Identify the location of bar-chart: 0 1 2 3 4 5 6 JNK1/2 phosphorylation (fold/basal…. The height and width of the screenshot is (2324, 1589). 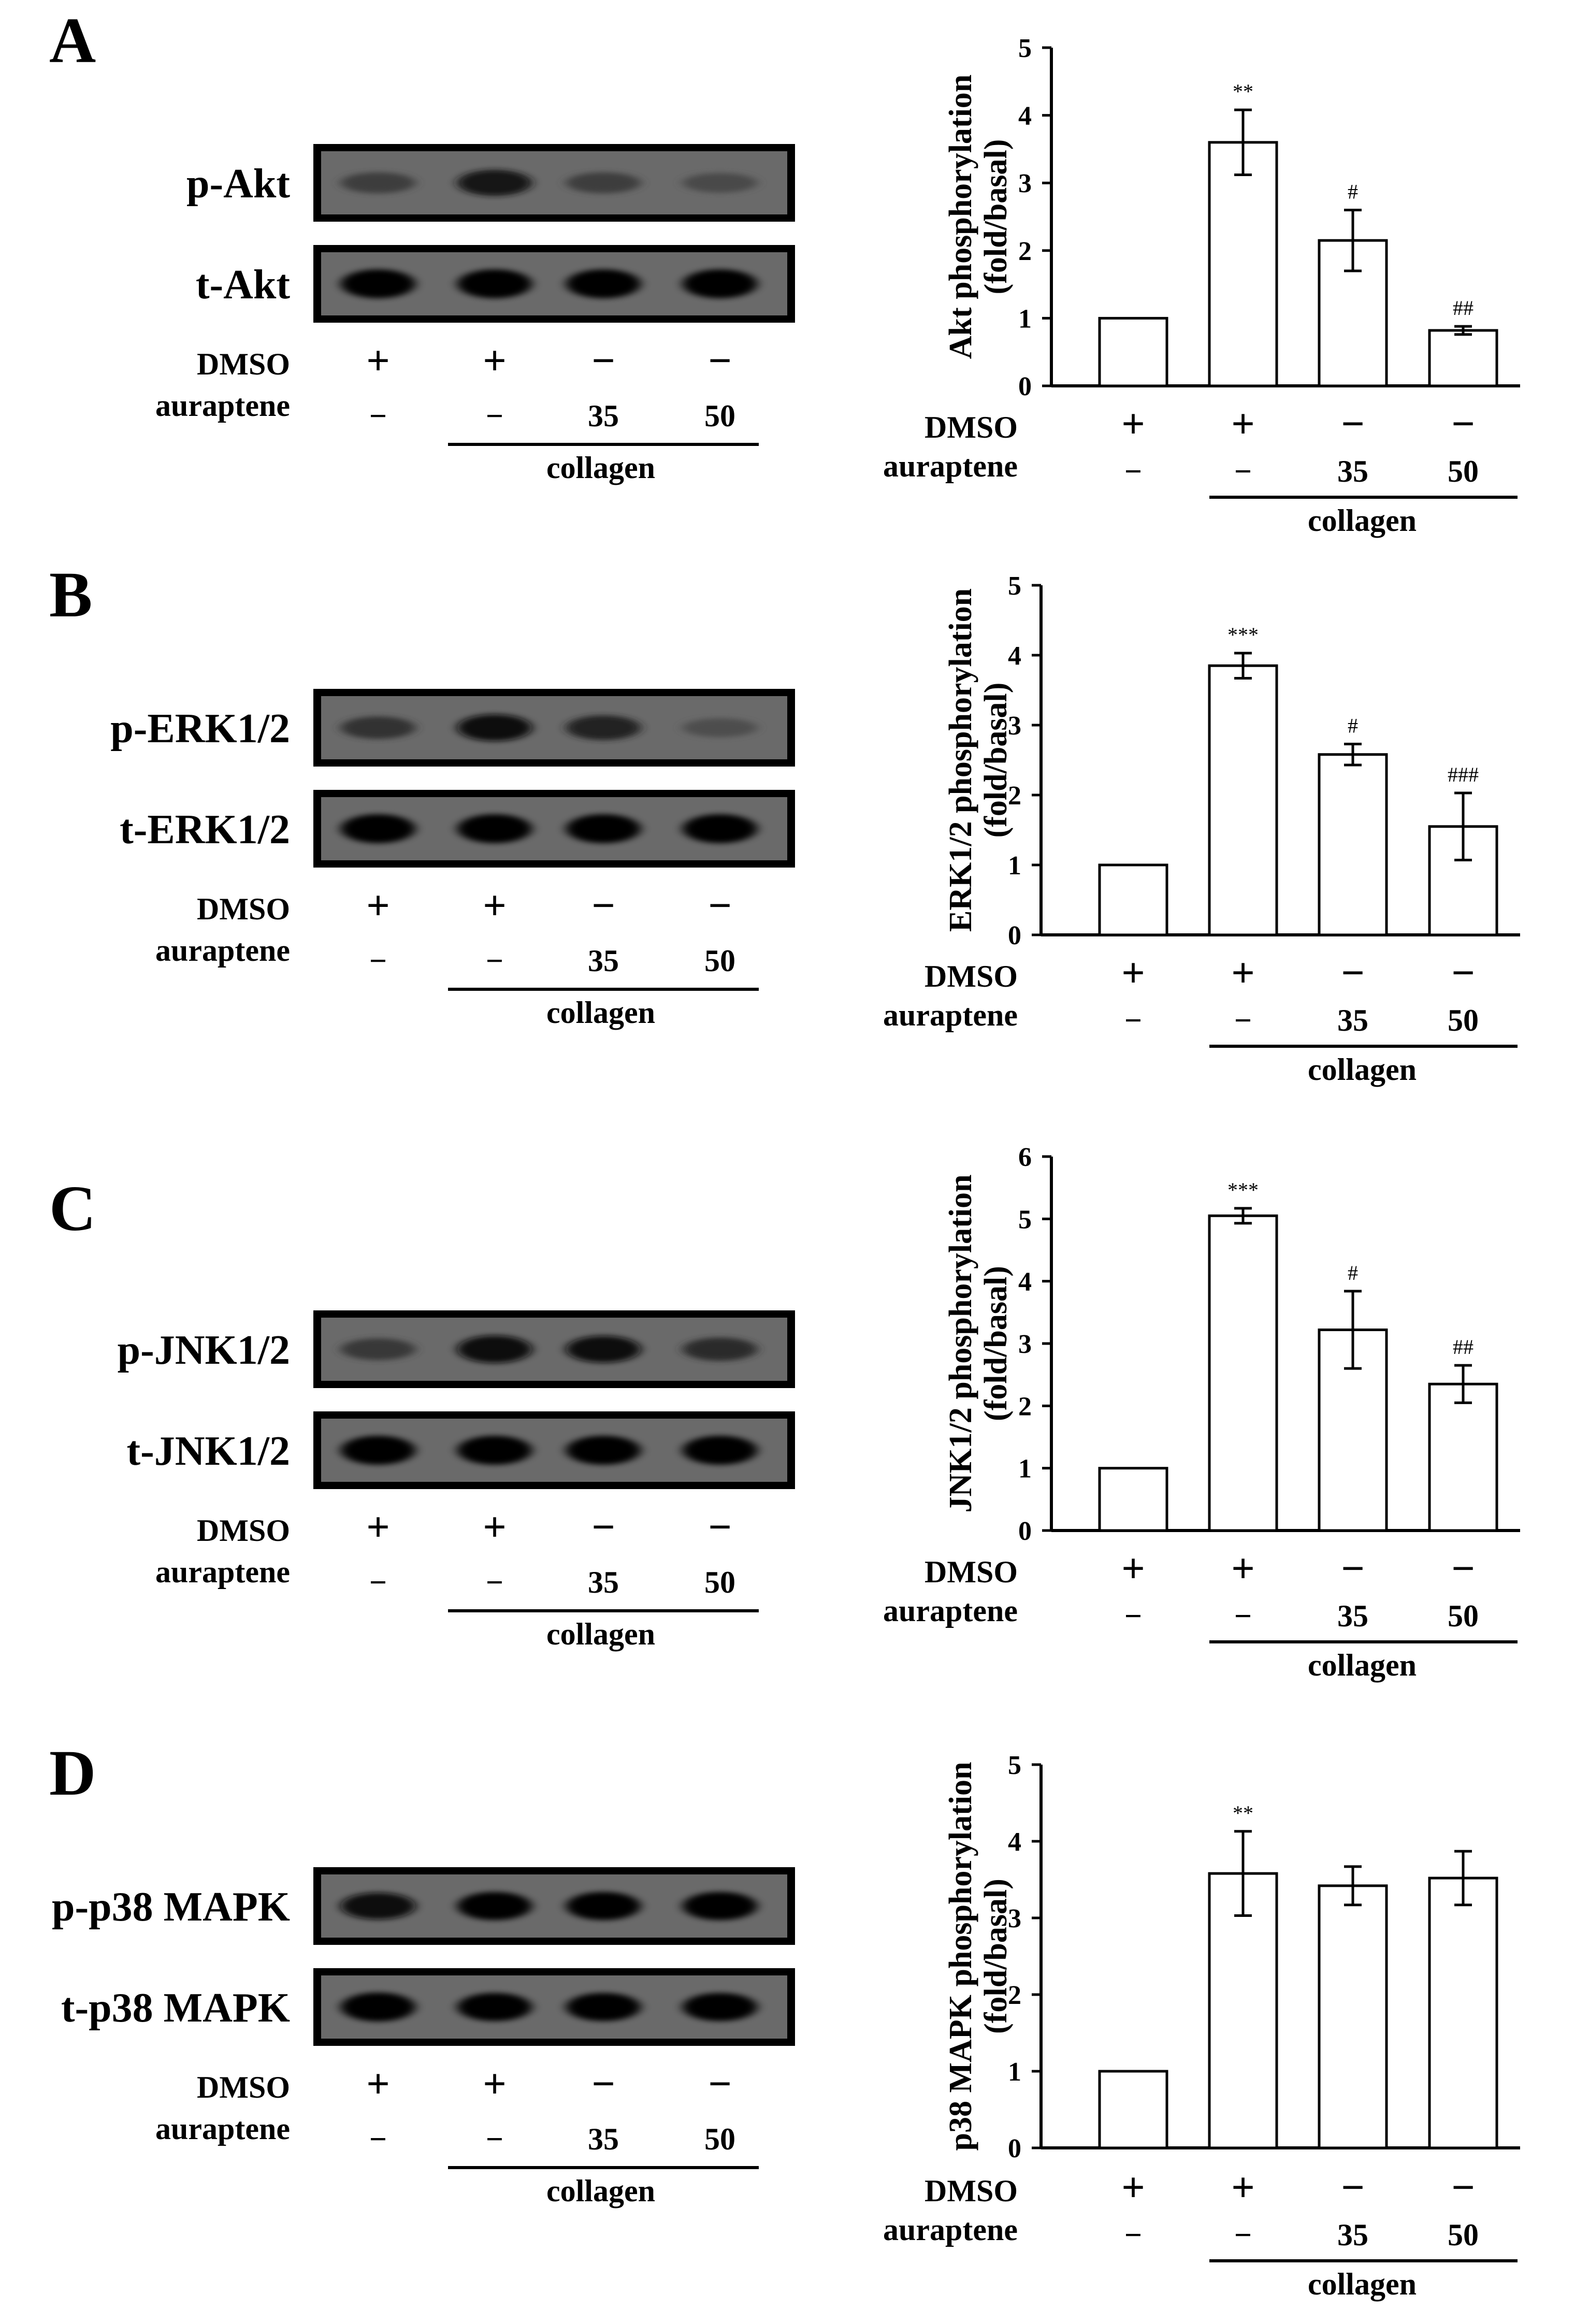
(1231, 1345).